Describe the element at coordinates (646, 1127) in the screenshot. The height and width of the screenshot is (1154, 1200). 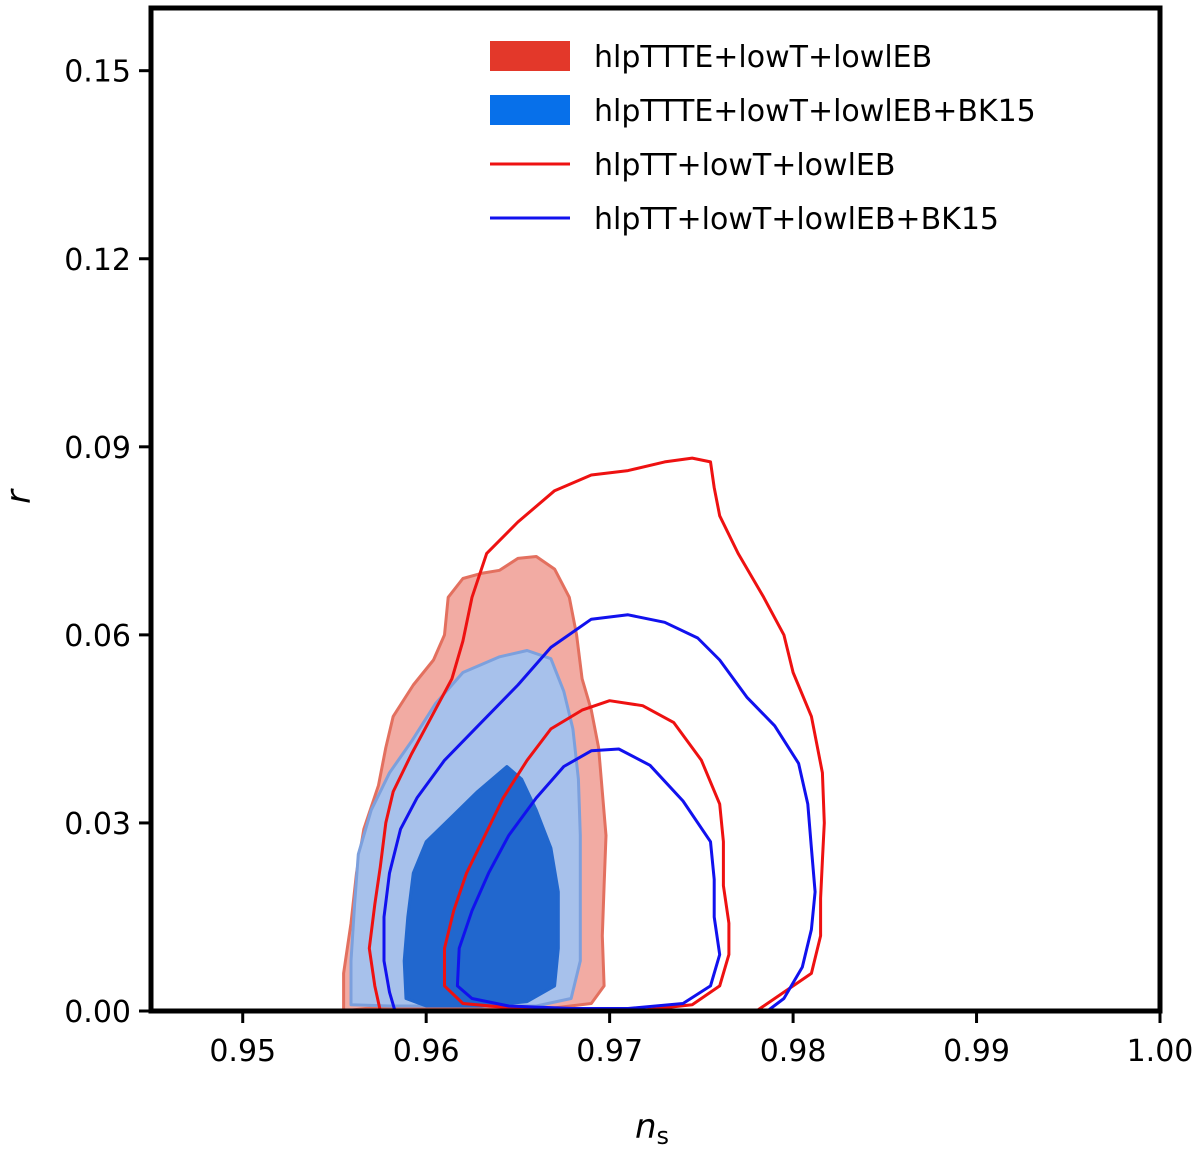
I see `x-axis-title-main: n` at that location.